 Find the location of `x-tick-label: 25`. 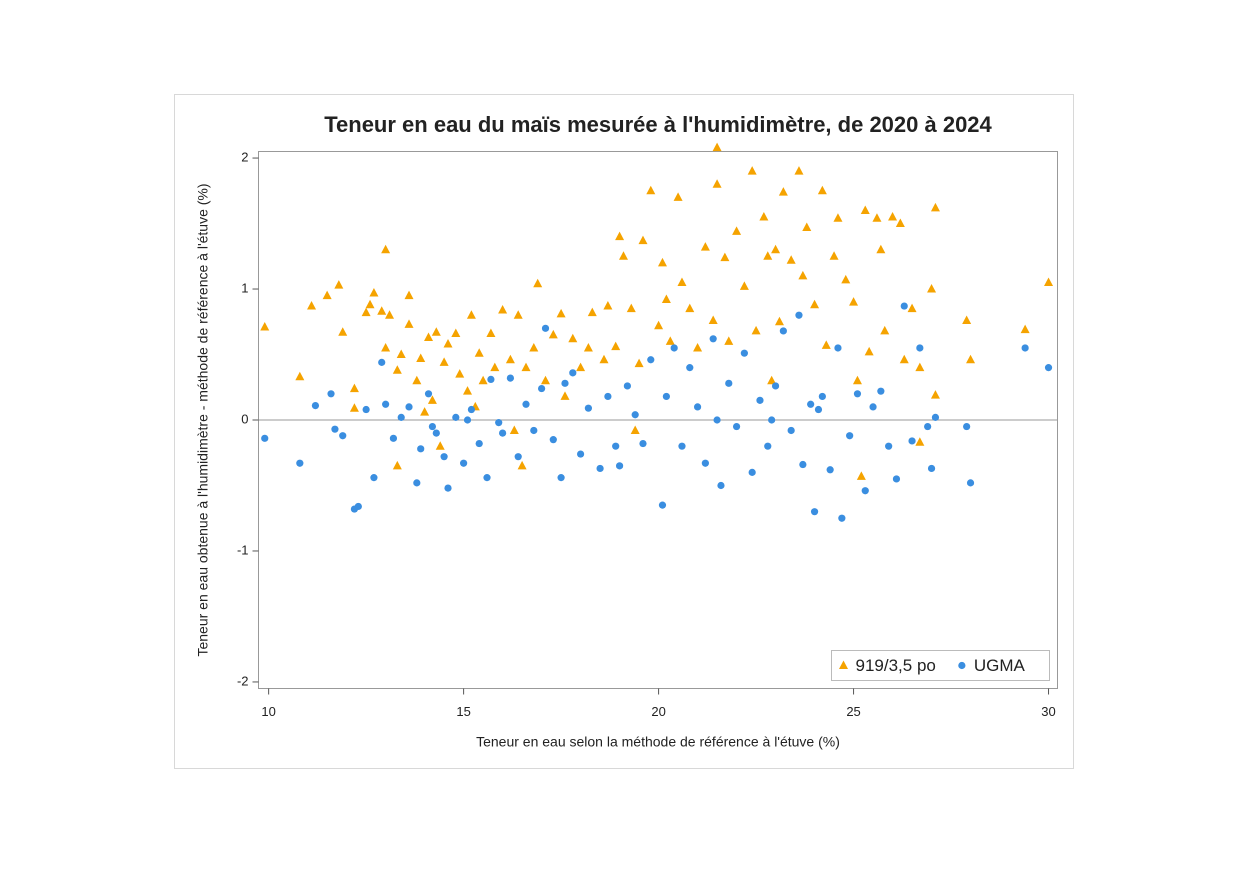

x-tick-label: 25 is located at coordinates (853, 711).